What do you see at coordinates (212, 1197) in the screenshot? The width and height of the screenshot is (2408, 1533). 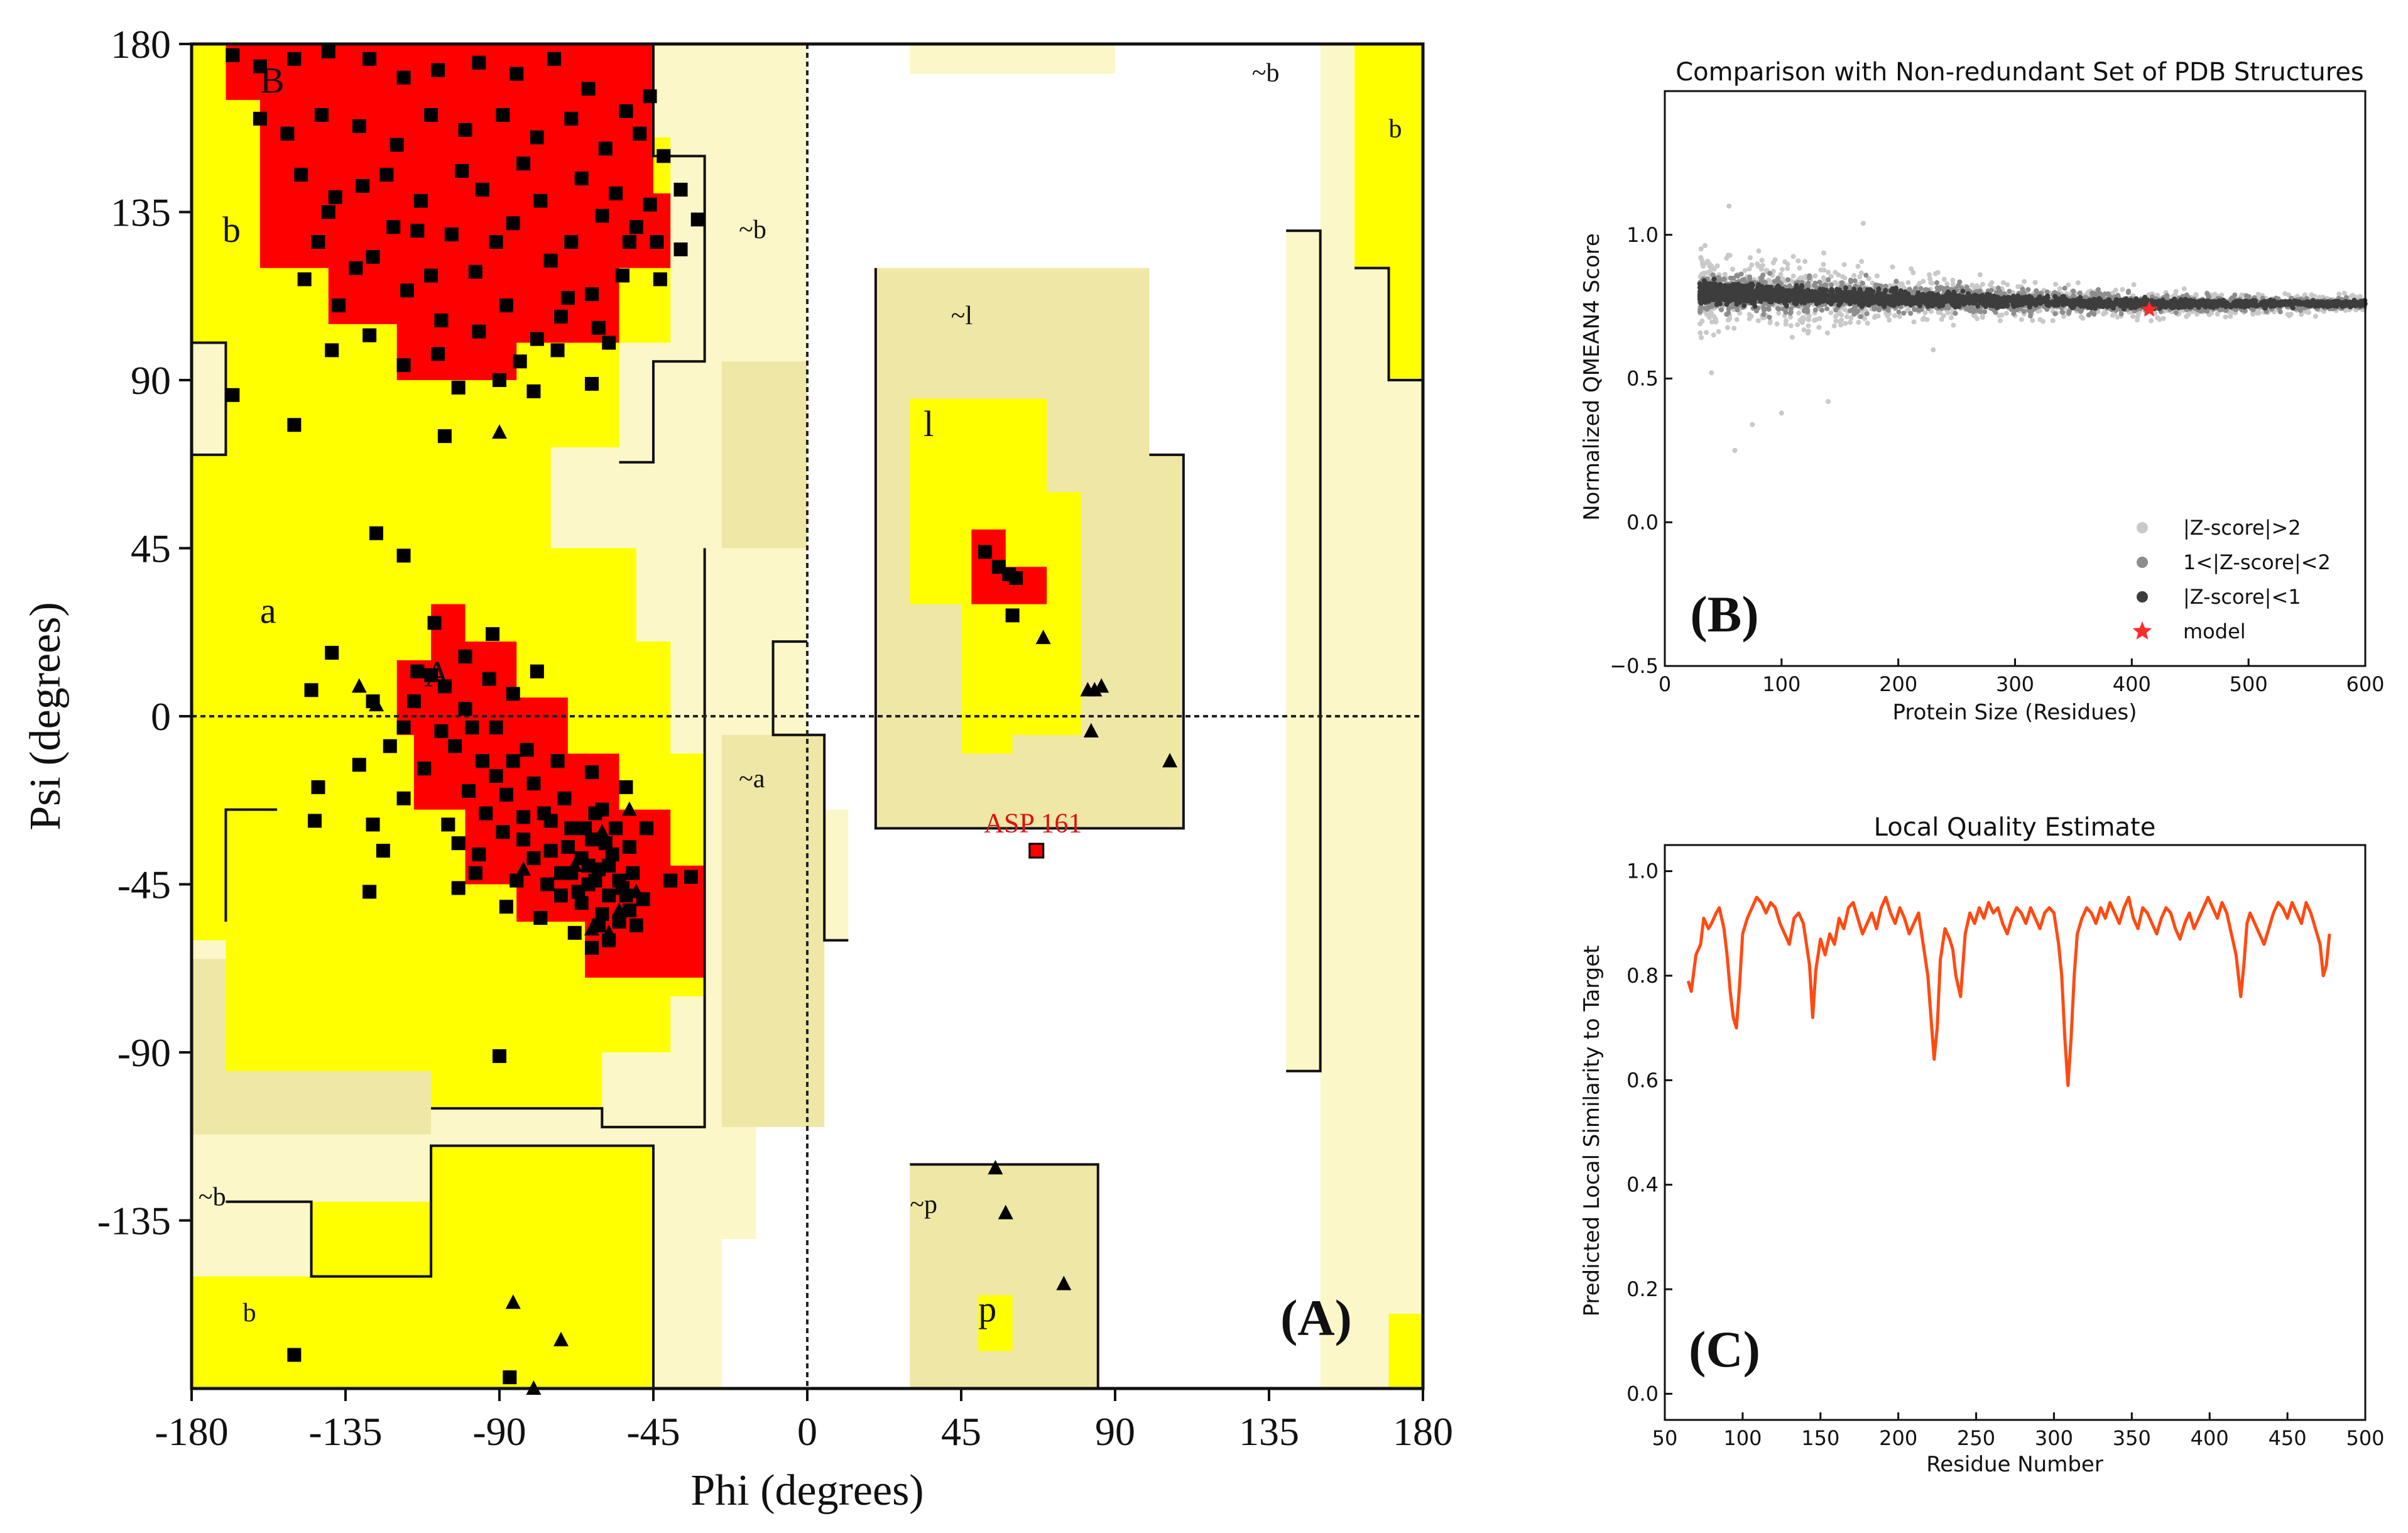 I see `rama-region-label: ~b` at bounding box center [212, 1197].